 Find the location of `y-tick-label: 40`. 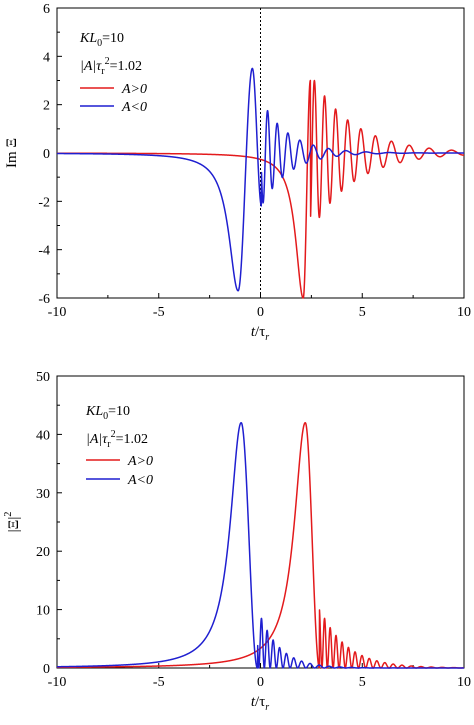

y-tick-label: 40 is located at coordinates (43, 435).